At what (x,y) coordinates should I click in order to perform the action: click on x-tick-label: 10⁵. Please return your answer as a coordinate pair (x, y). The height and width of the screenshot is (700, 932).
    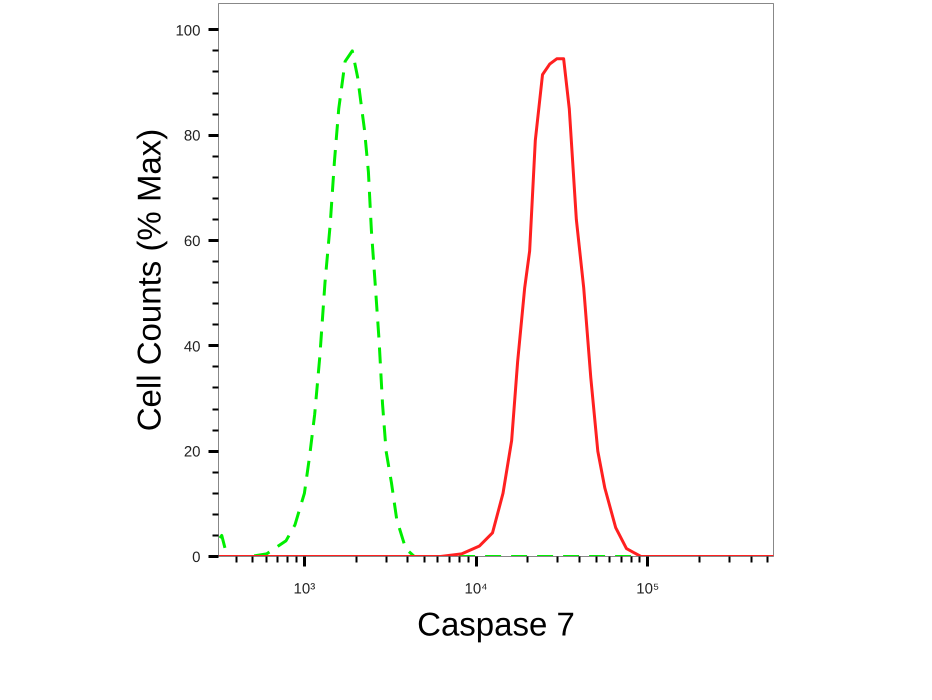
    Looking at the image, I should click on (648, 589).